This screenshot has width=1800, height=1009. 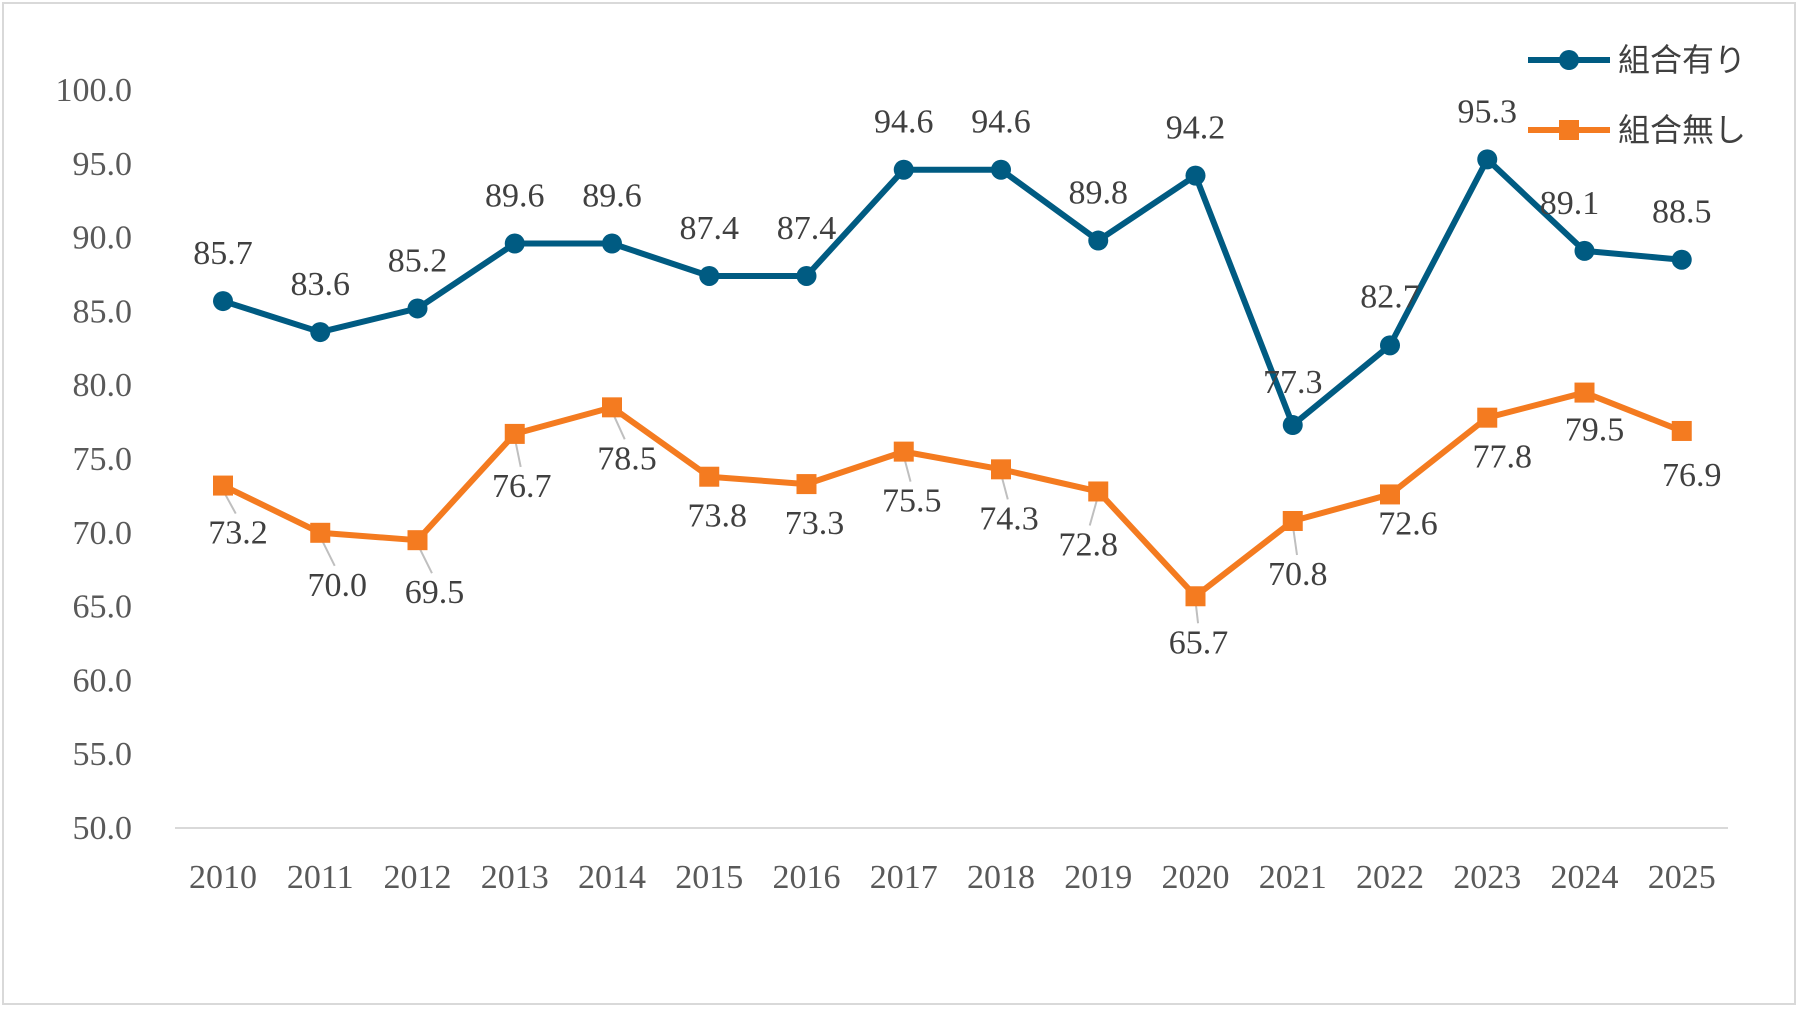 I want to click on x-tick-label: 2011, so click(x=320, y=877).